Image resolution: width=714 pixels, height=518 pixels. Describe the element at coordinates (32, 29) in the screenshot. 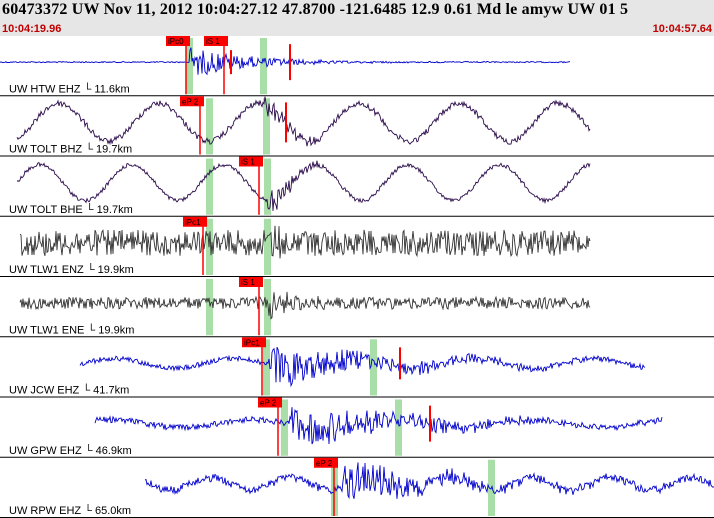

I see `start-time: 10:04:19.96` at that location.